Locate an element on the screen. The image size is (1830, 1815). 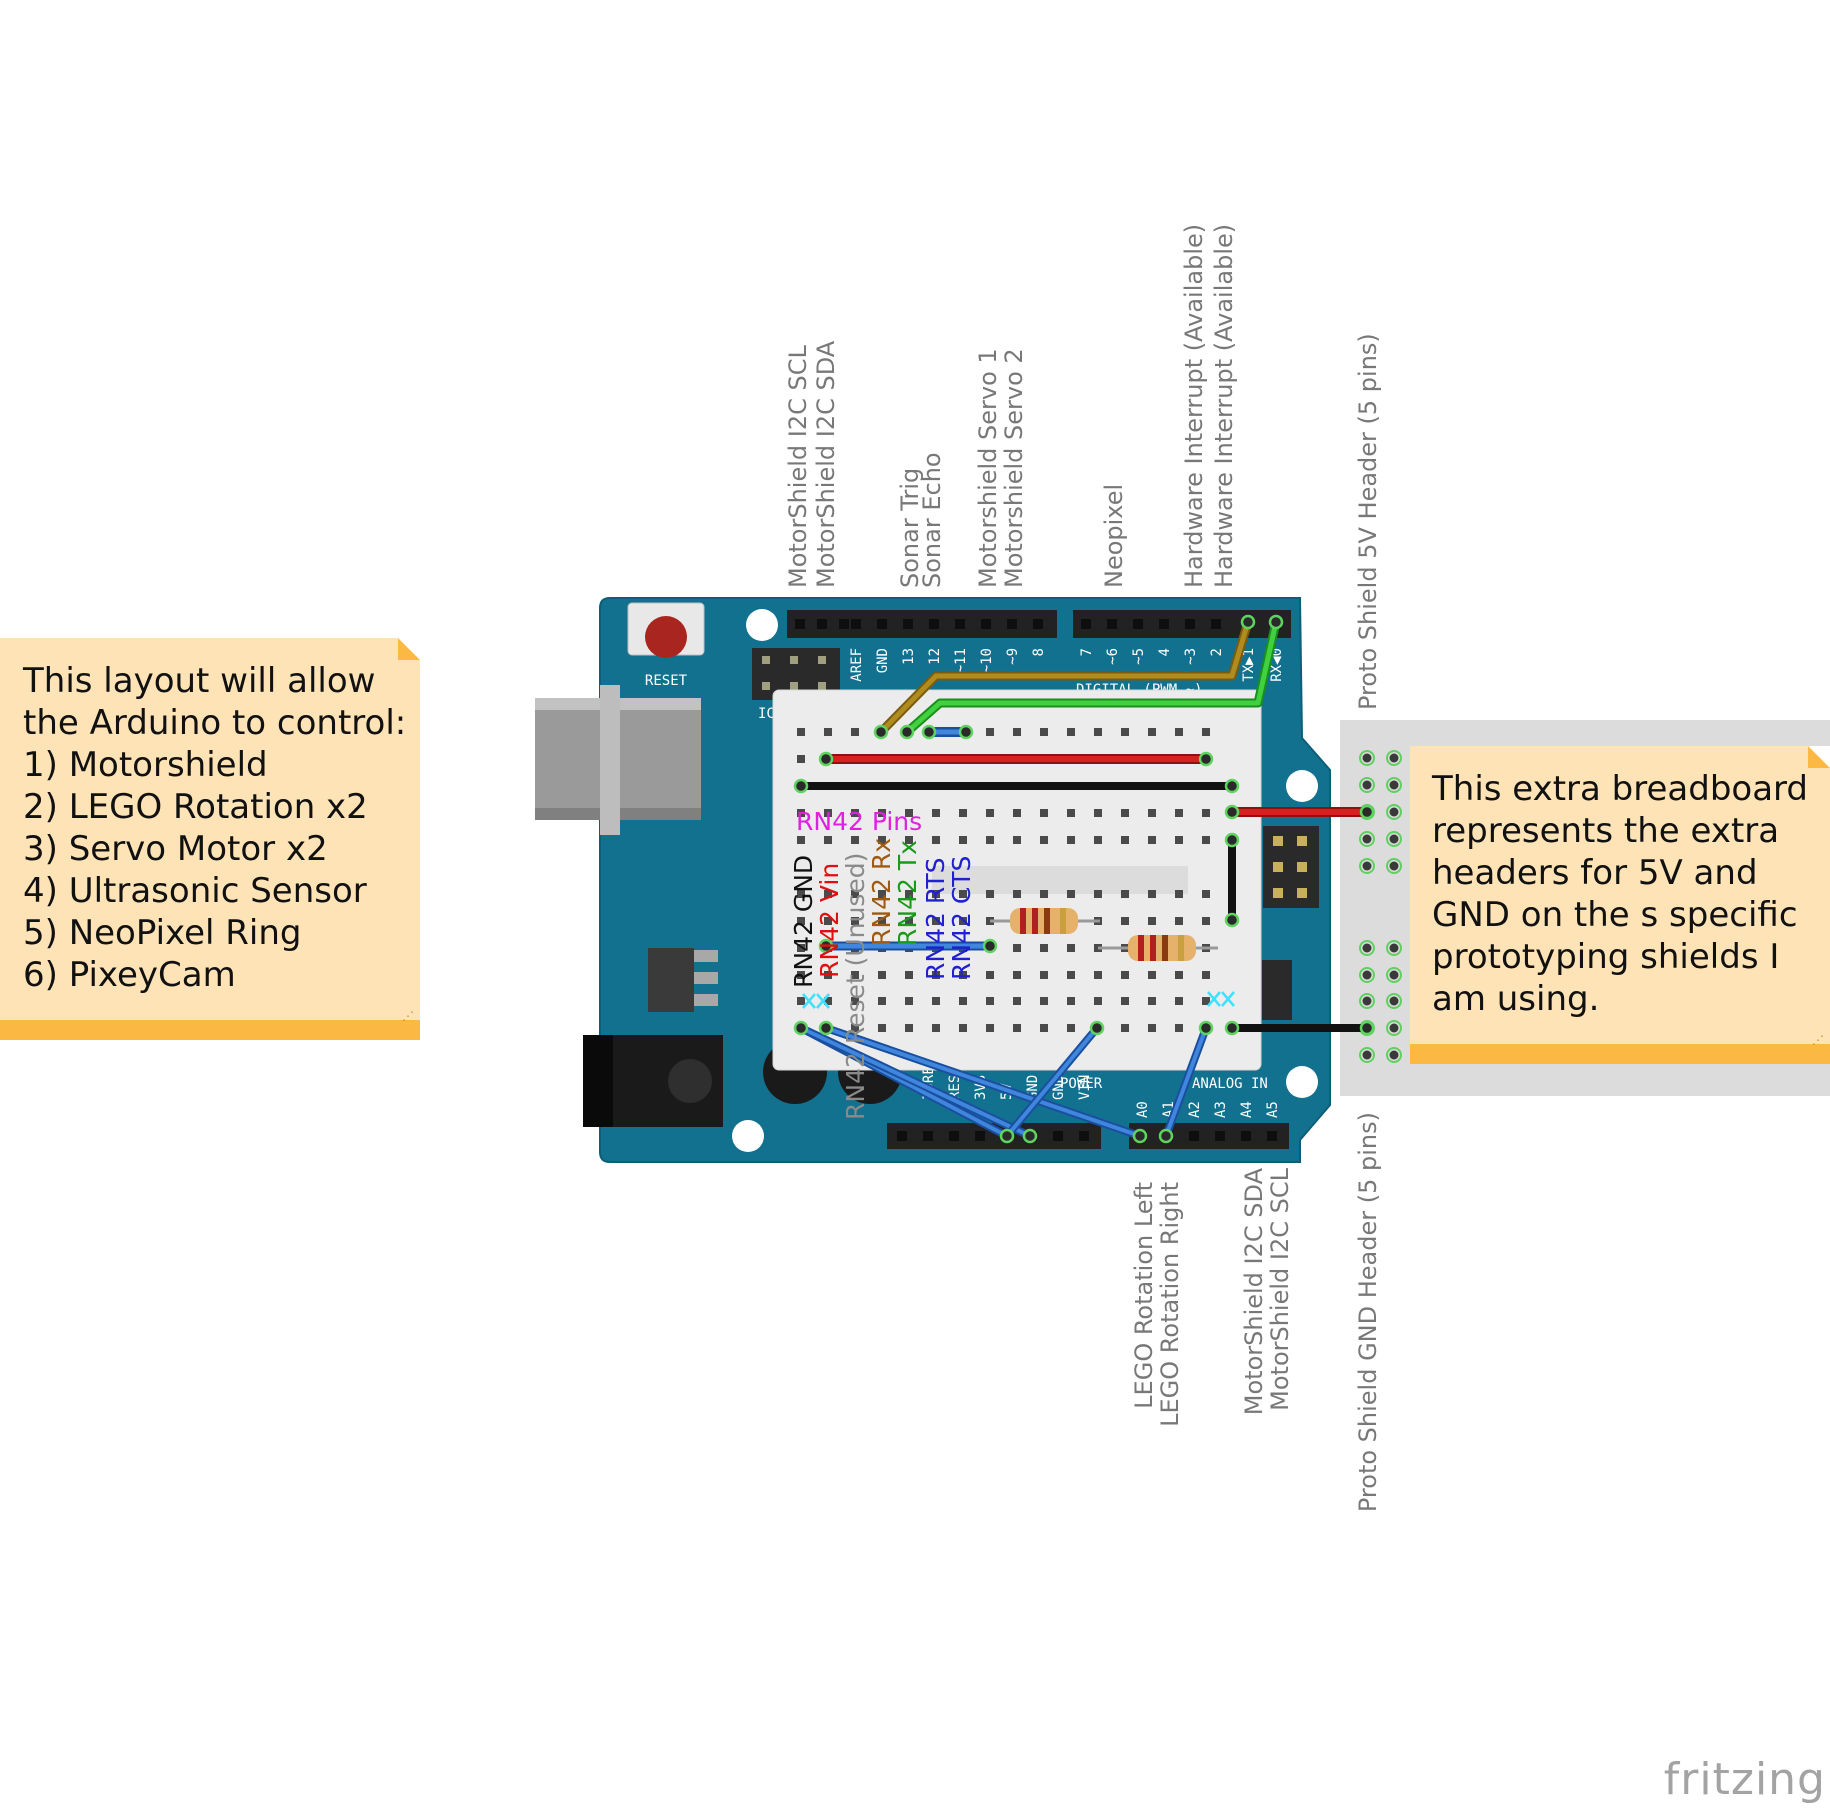
note-line: 2) LEGO Rotation x2 is located at coordinates (195, 807).